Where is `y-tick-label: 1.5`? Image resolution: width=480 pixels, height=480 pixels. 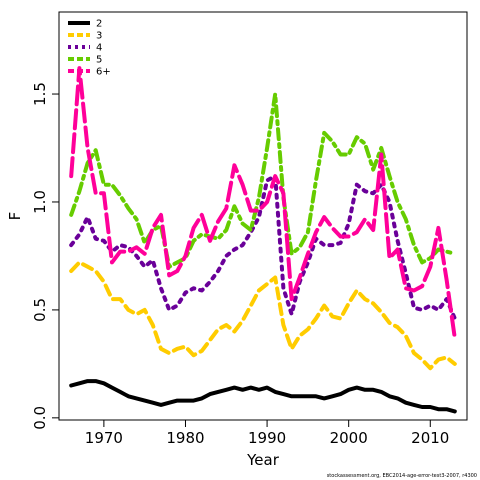
y-tick-label: 1.5 is located at coordinates (40, 94).